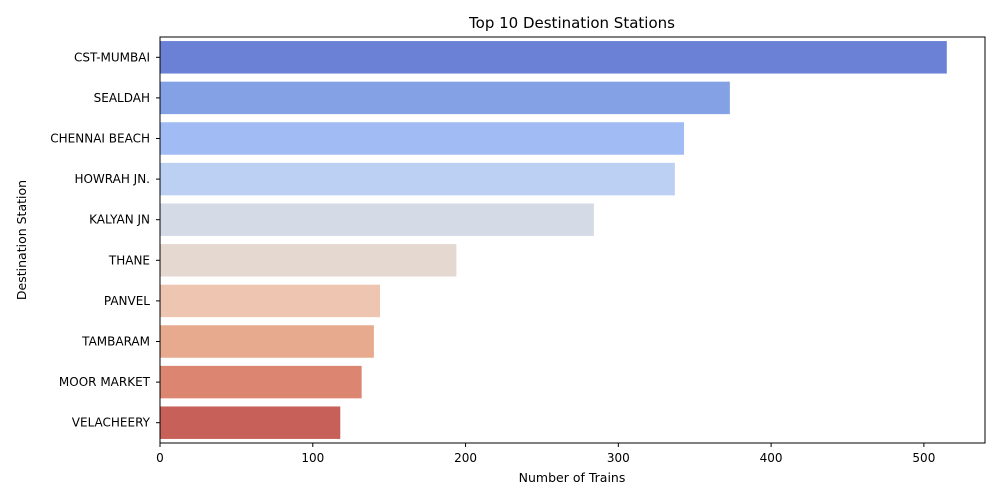  Describe the element at coordinates (312, 458) in the screenshot. I see `x-tick-label: 100` at that location.